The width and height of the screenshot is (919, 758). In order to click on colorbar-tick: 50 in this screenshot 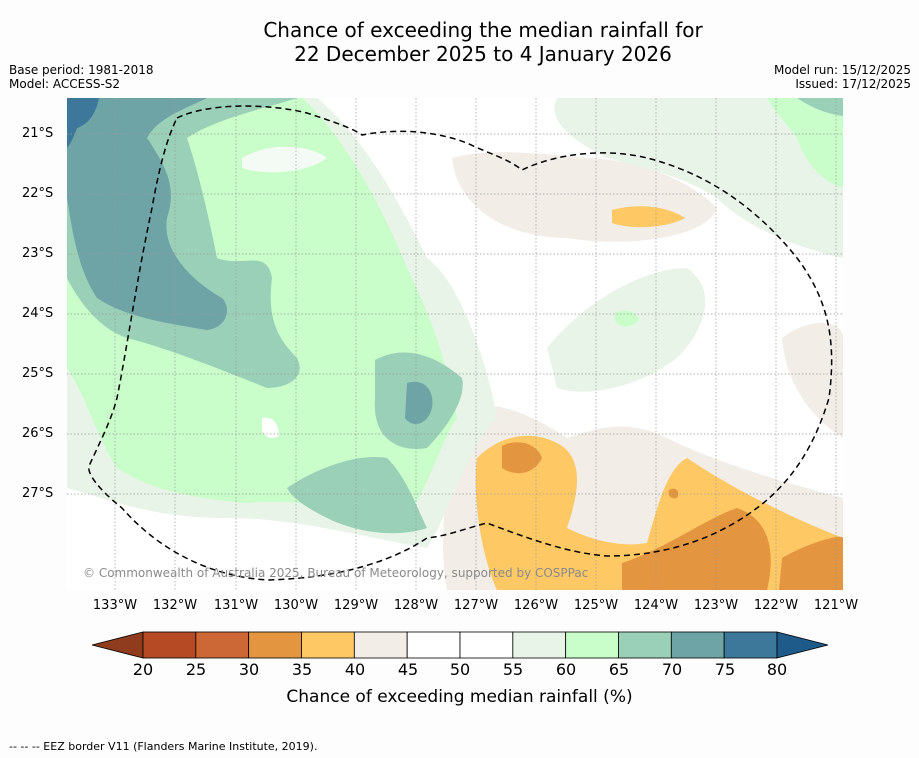, I will do `click(460, 669)`.